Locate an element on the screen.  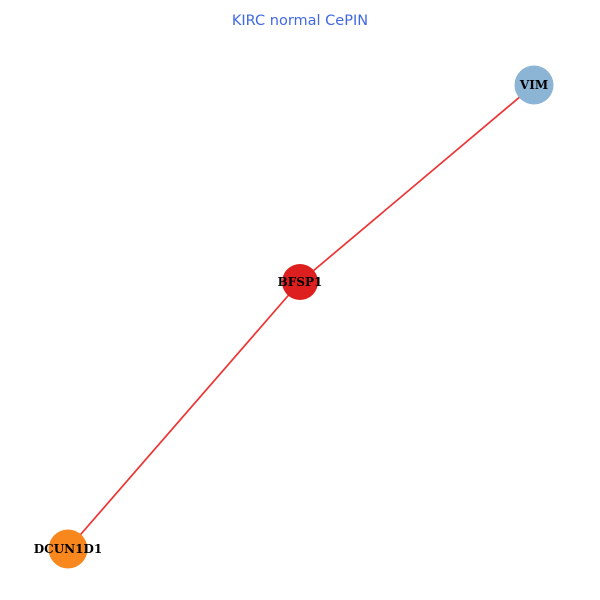
node-DCUN1D1 is located at coordinates (68, 549).